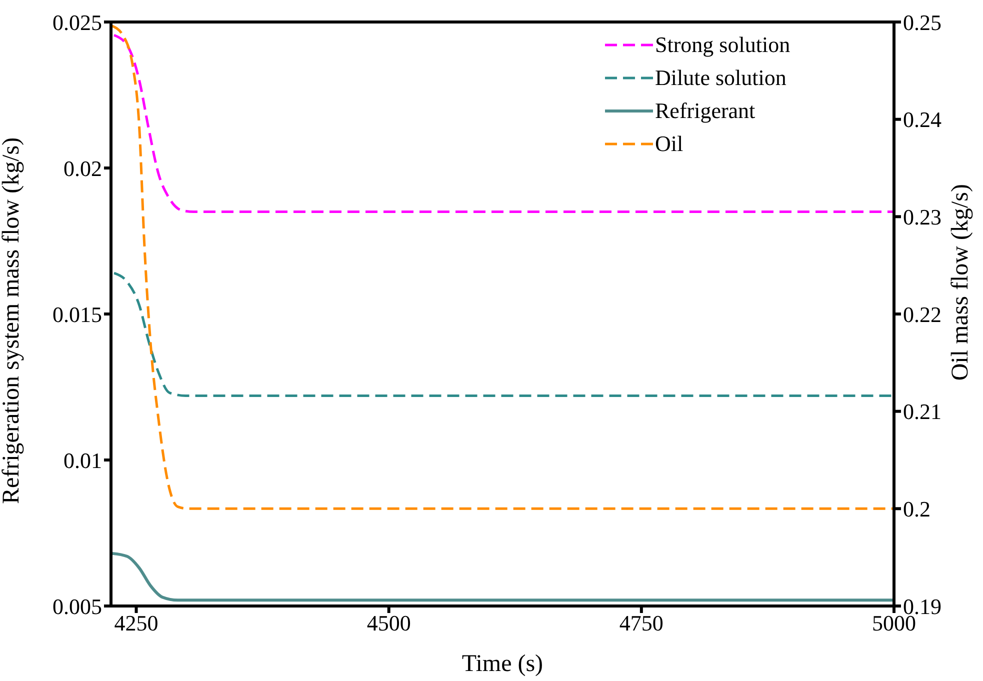  I want to click on y-tick-label: 0.01, so click(83, 460).